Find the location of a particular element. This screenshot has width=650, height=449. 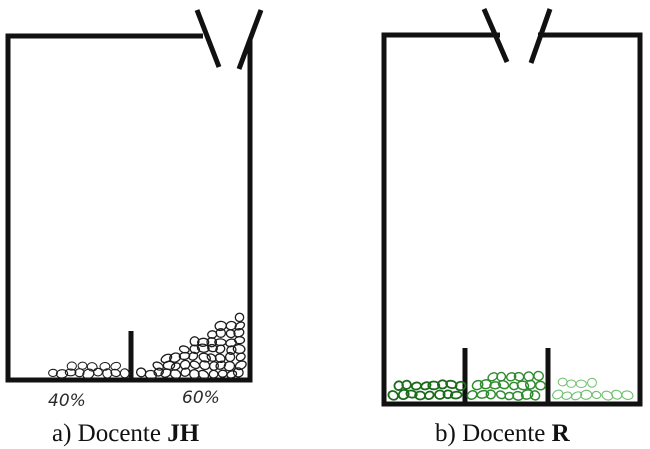

panel-a-pebbles is located at coordinates (147, 346).